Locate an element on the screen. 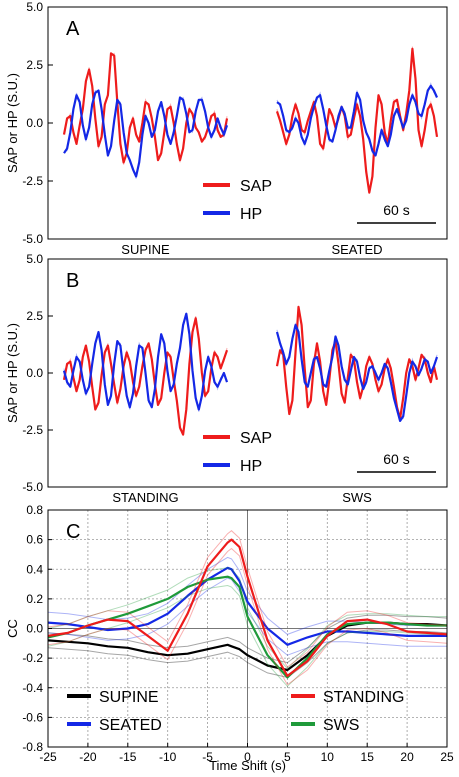 The width and height of the screenshot is (459, 777). band-upper-sws is located at coordinates (247, 618).